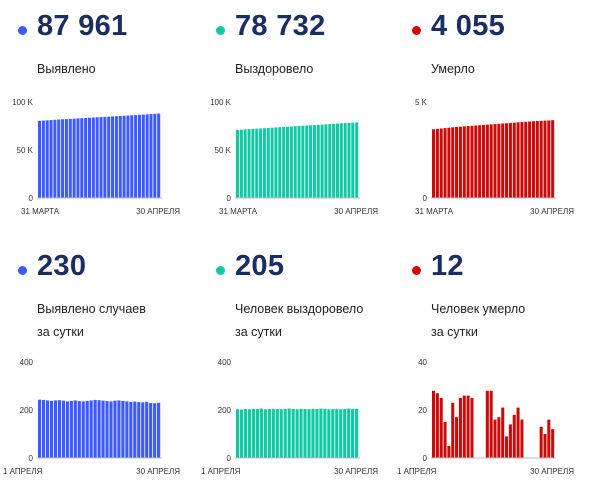 The image size is (599, 495). What do you see at coordinates (416, 270) in the screenshot?
I see `deaths-daily-dot` at bounding box center [416, 270].